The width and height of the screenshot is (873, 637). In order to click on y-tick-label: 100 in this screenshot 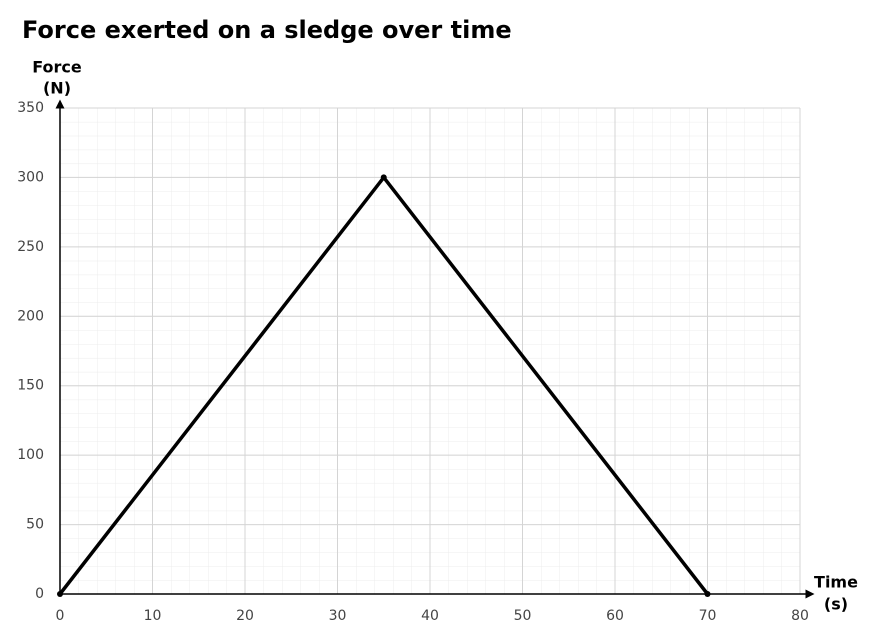, I will do `click(30, 455)`.